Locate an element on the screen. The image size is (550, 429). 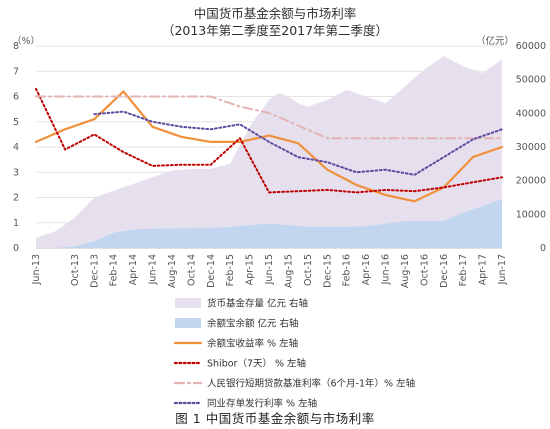
left-tick-label: 4 is located at coordinates (16, 147).